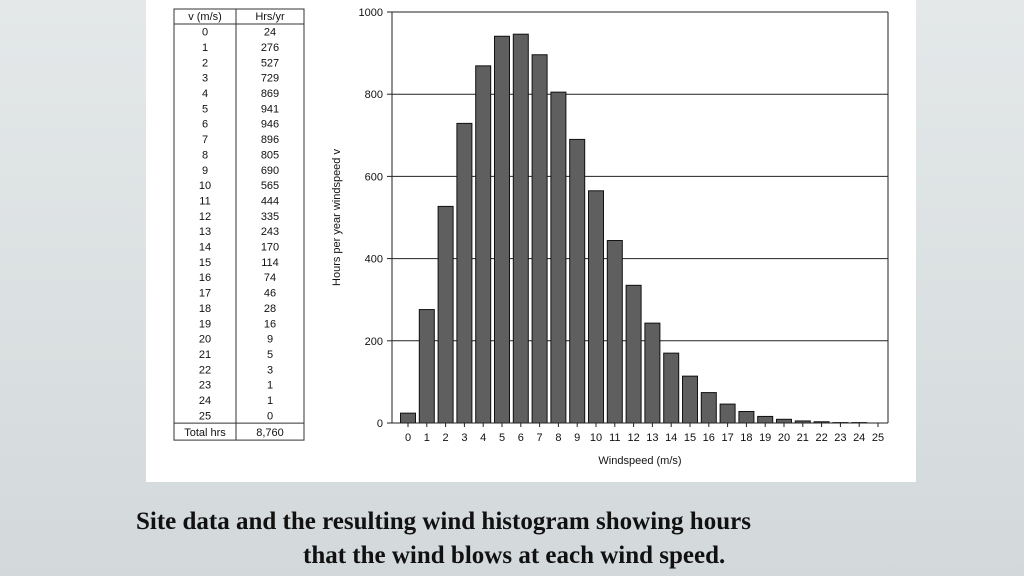 This screenshot has width=1024, height=576. I want to click on table-cell-hours: 896, so click(270, 140).